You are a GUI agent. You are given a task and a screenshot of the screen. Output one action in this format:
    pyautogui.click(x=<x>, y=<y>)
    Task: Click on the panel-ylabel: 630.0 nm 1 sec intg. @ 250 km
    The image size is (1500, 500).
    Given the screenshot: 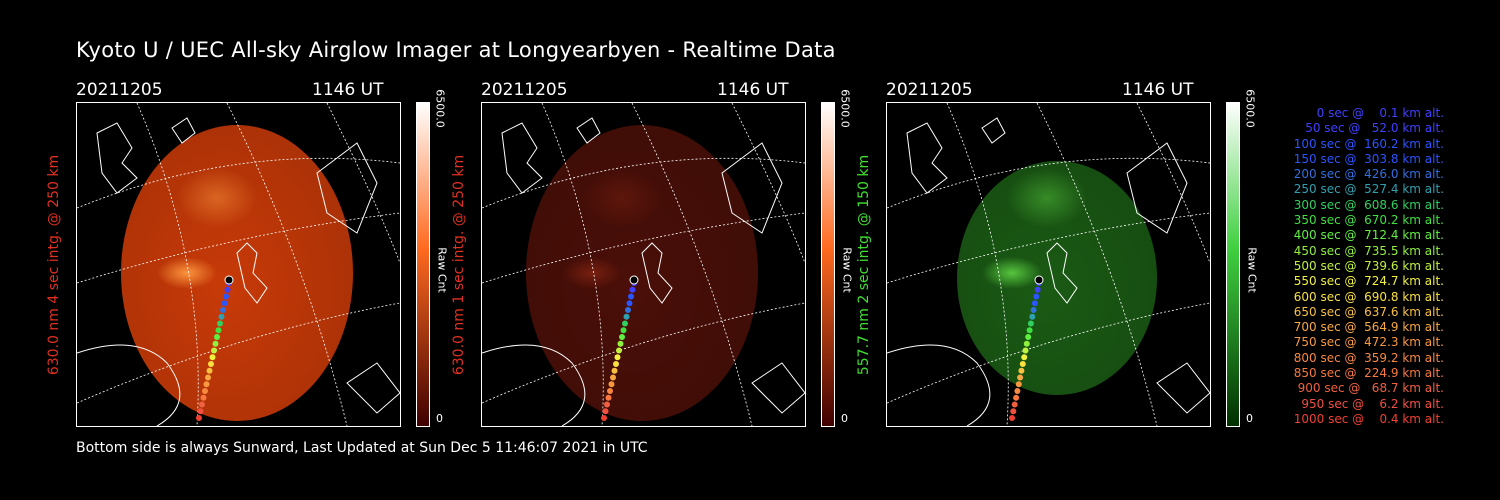 What is the action you would take?
    pyautogui.click(x=459, y=265)
    